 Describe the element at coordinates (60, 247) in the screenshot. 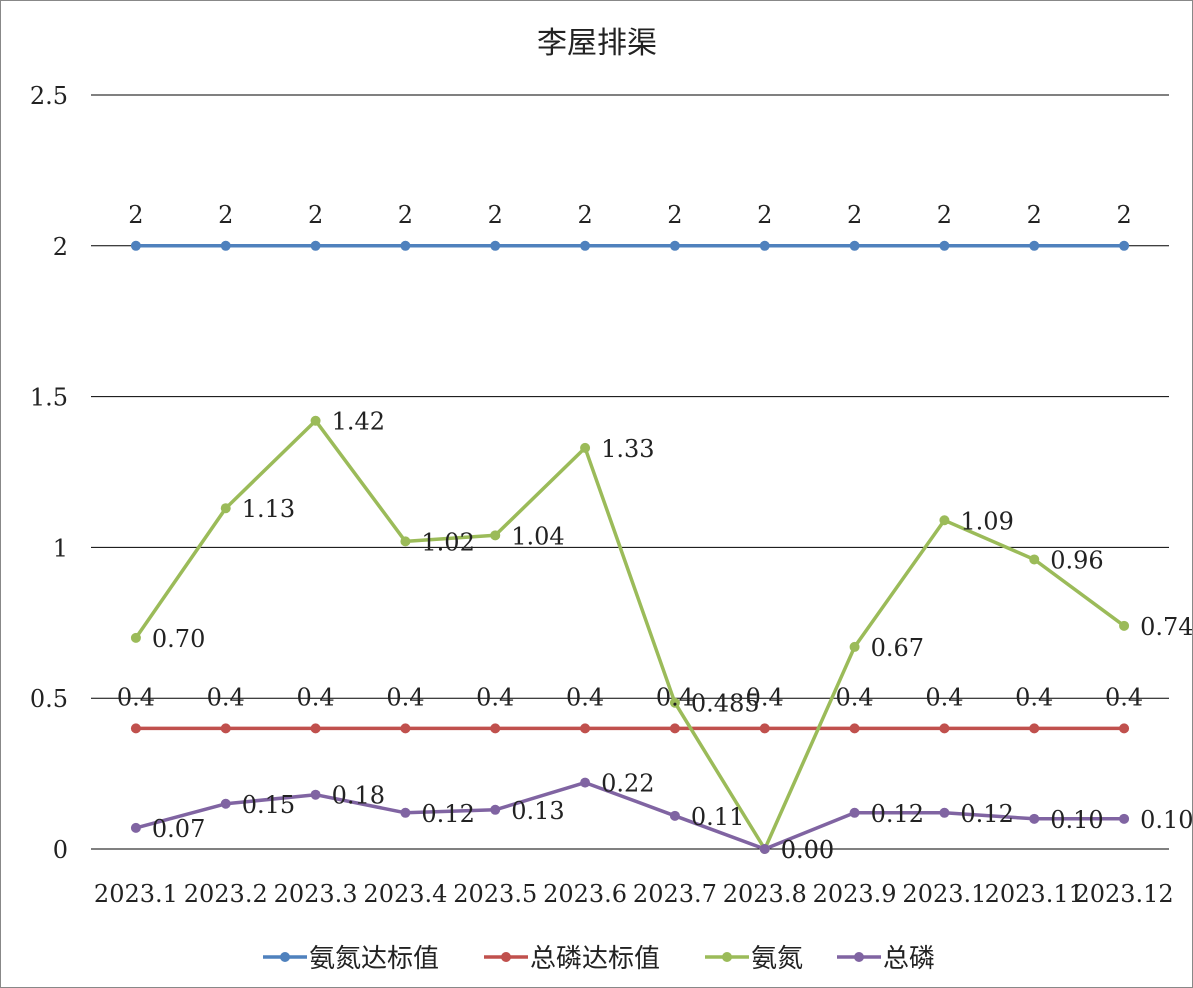

I see `y-tick-label: 2` at that location.